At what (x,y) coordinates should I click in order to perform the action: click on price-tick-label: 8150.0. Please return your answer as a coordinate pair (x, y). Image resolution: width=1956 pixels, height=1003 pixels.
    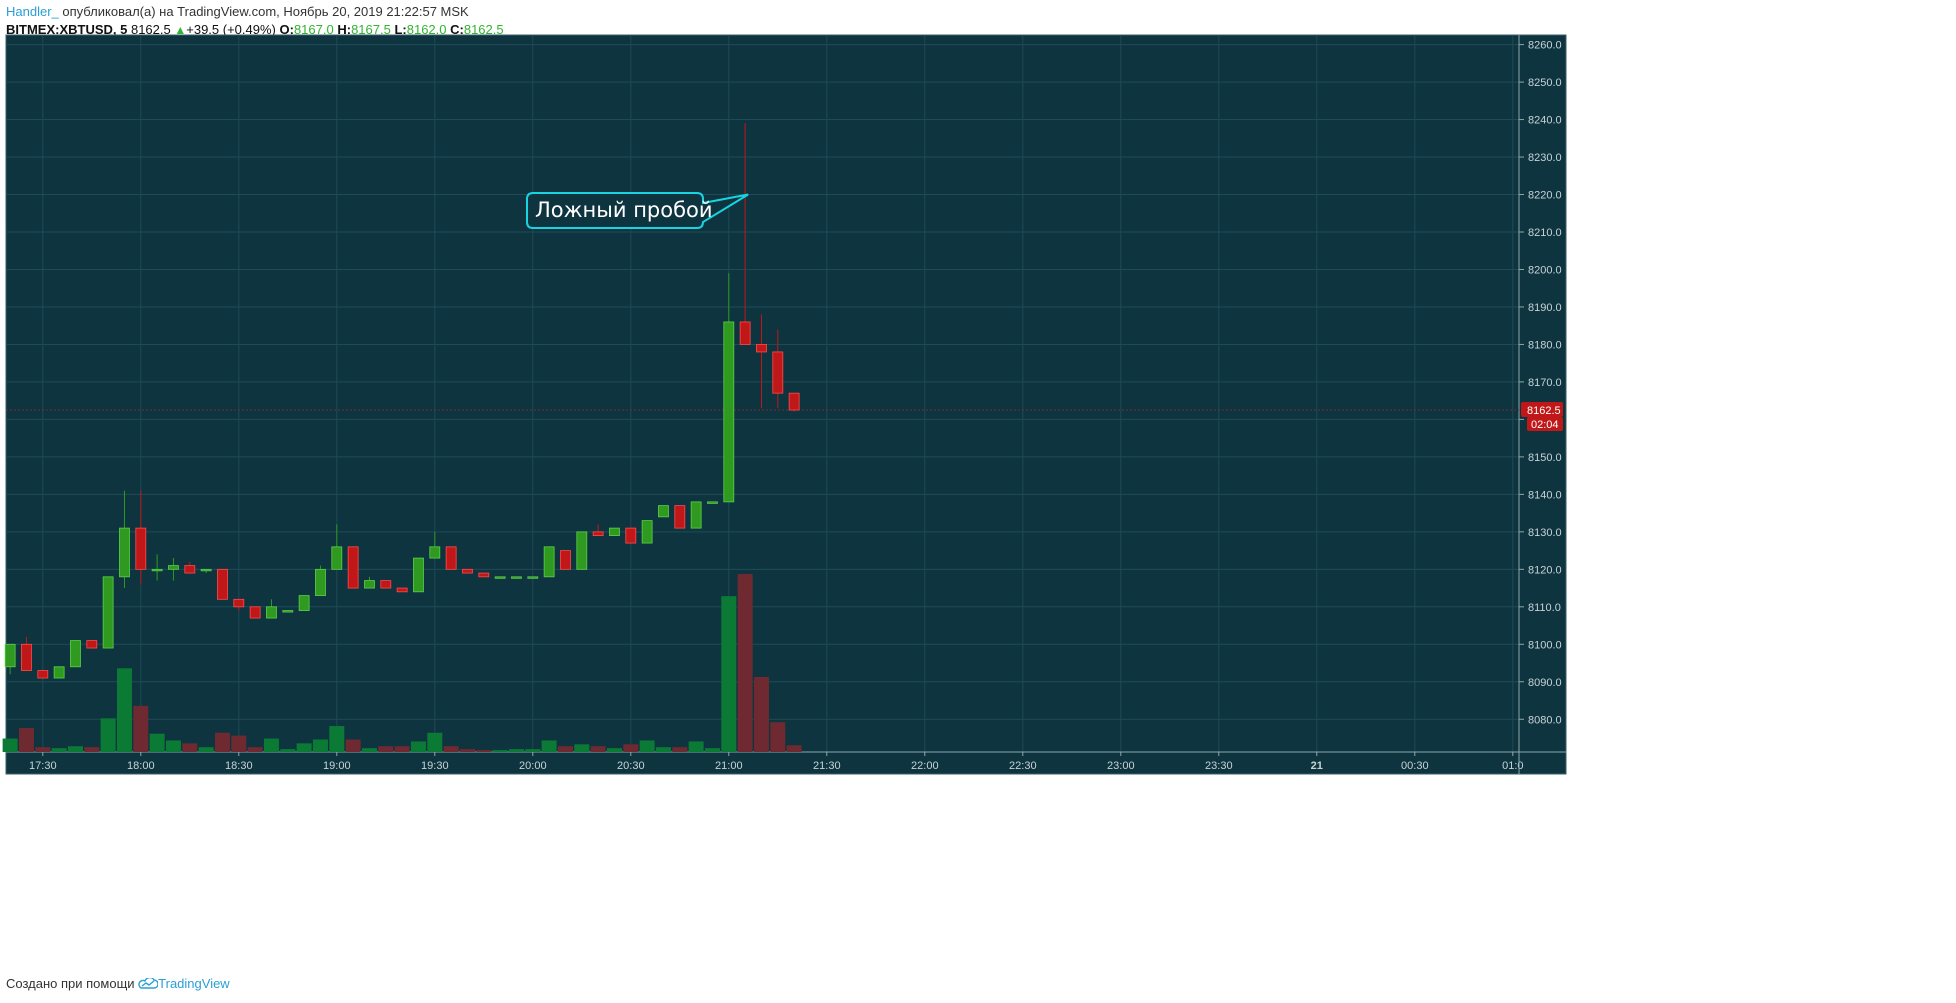
    Looking at the image, I should click on (1545, 458).